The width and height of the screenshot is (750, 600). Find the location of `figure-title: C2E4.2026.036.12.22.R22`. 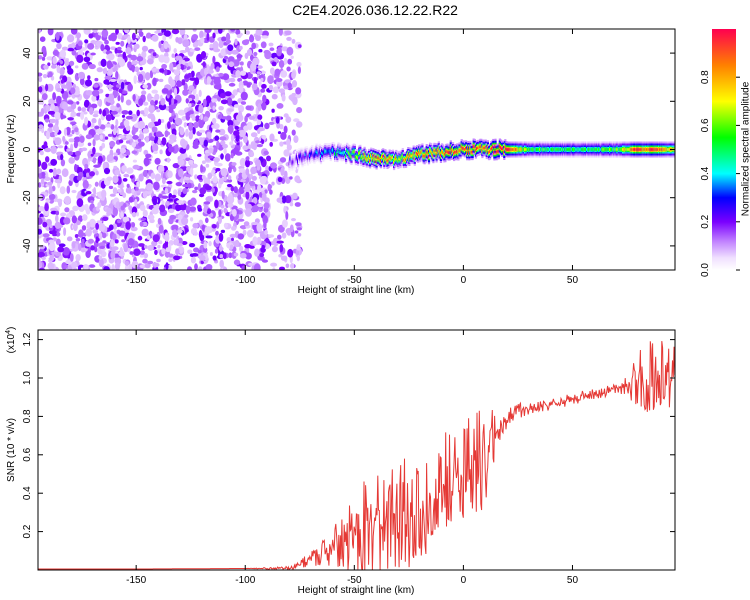

figure-title: C2E4.2026.036.12.22.R22 is located at coordinates (375, 10).